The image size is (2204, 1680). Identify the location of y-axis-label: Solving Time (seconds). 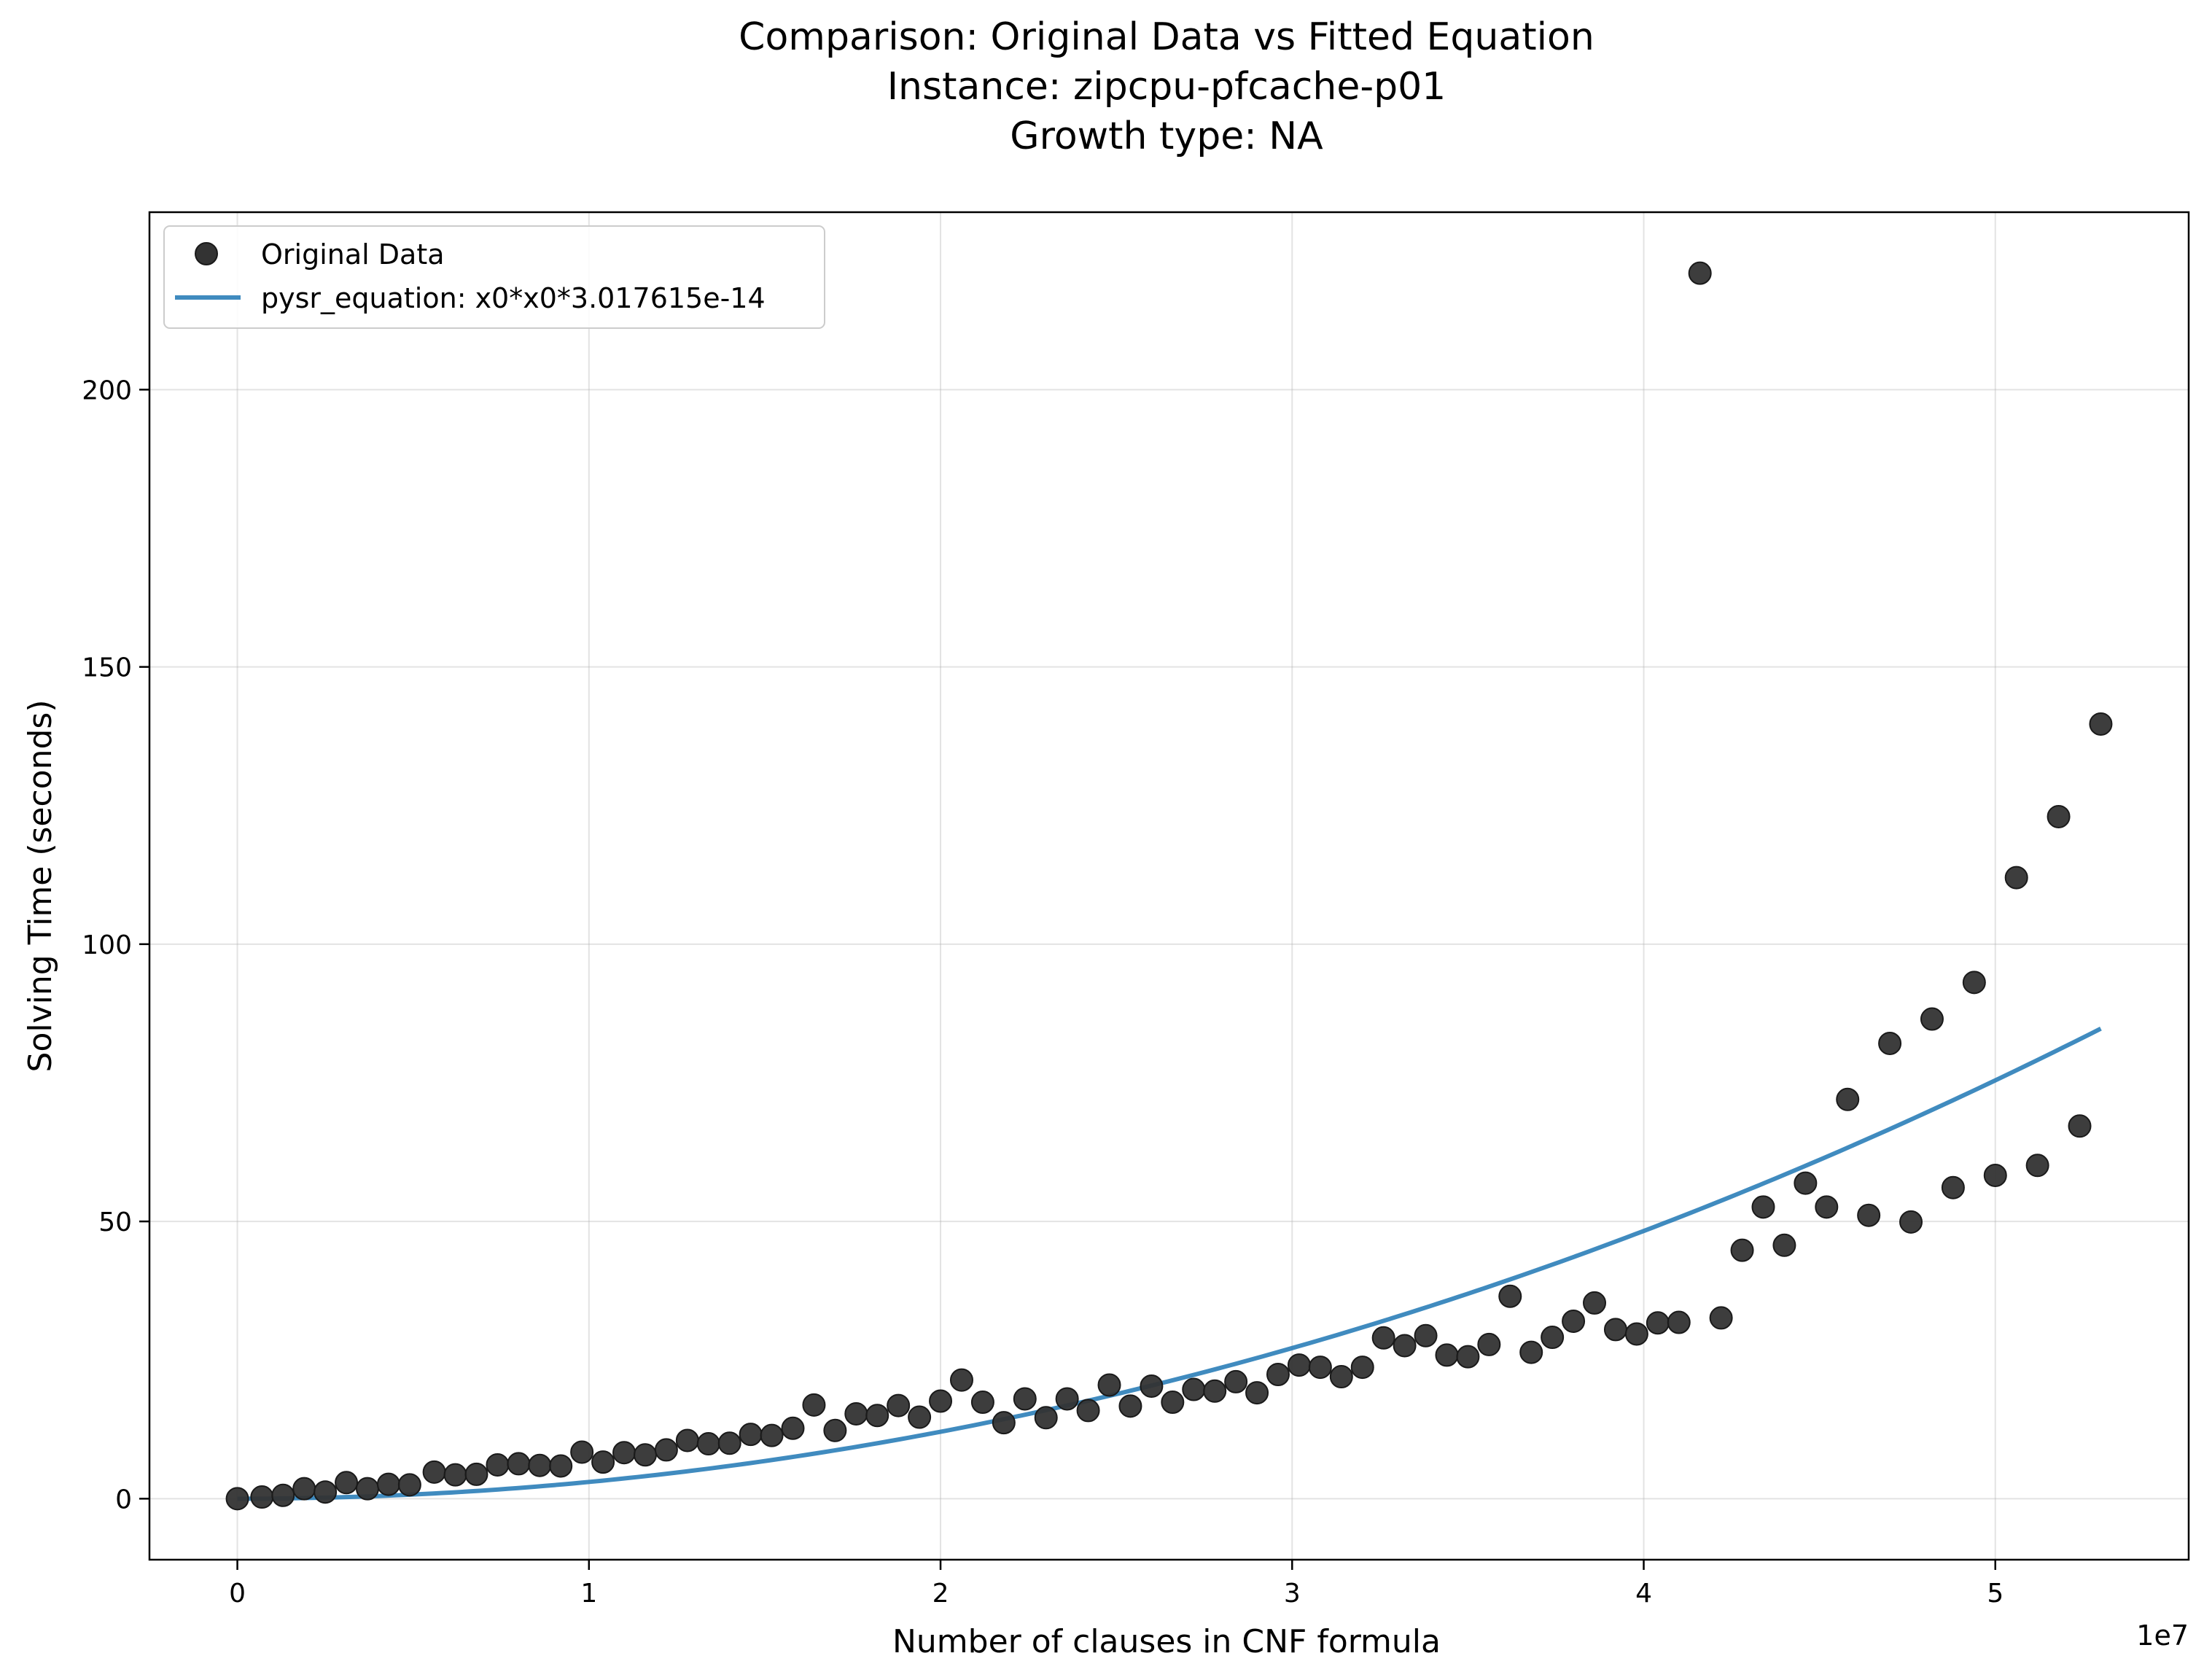
(40, 886).